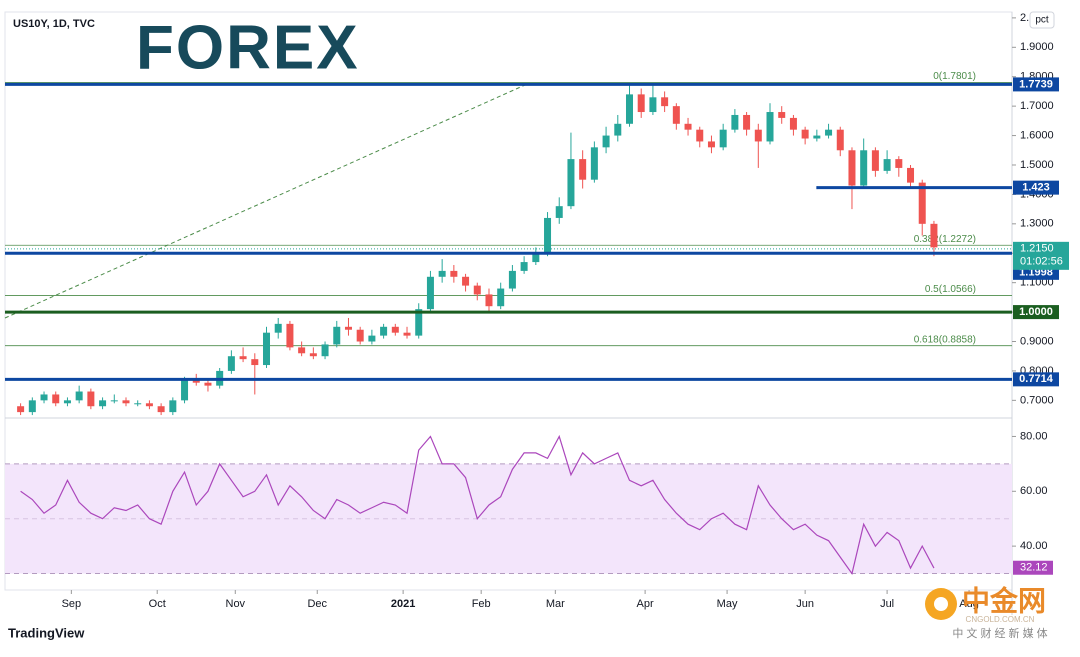 The width and height of the screenshot is (1080, 657). I want to click on y-tick-label: 0.9000, so click(1037, 341).